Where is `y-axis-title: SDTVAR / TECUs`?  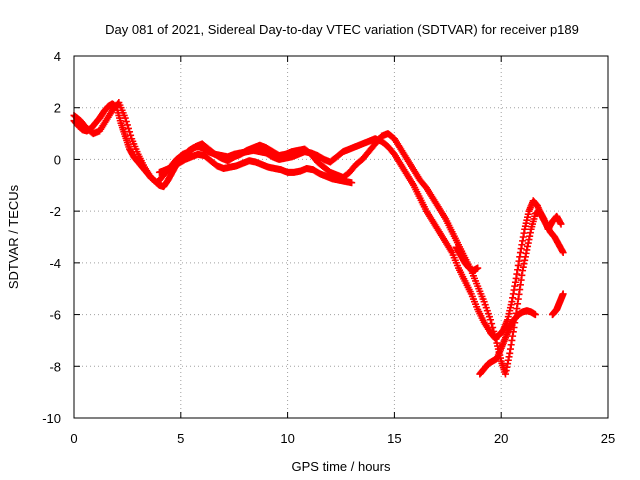 y-axis-title: SDTVAR / TECUs is located at coordinates (13, 236).